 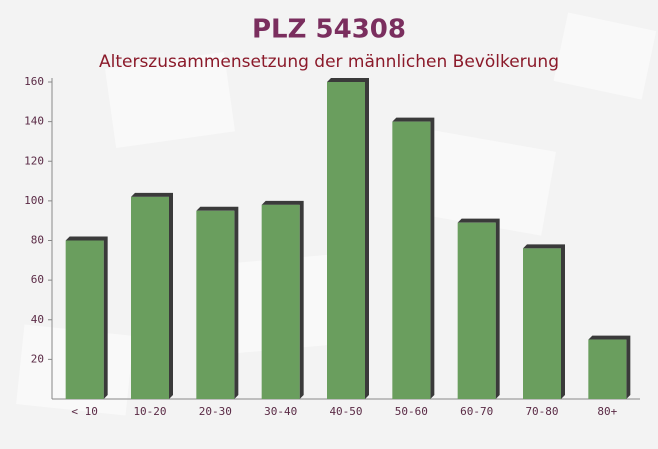 I want to click on y-tick-label: 120, so click(x=34, y=160).